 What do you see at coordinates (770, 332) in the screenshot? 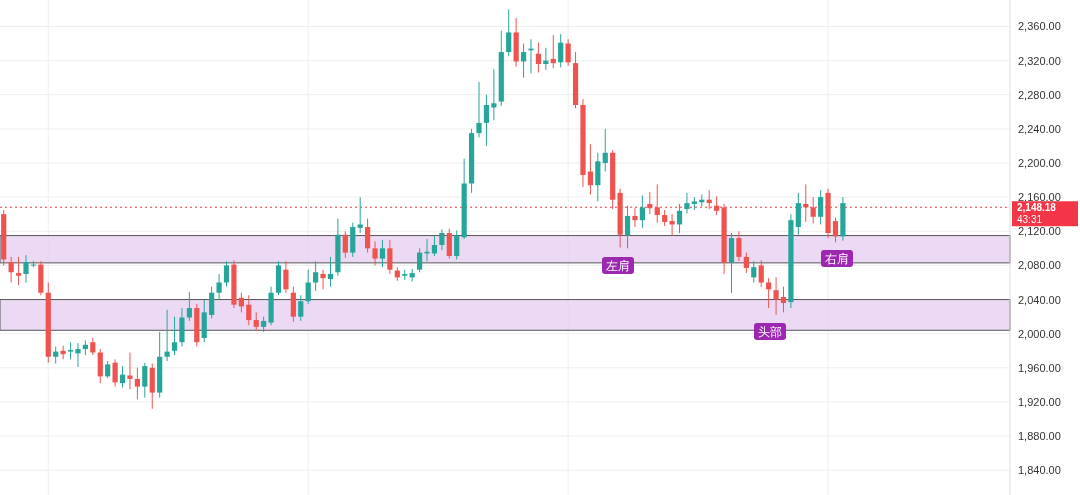
I see `annotation: 头部` at bounding box center [770, 332].